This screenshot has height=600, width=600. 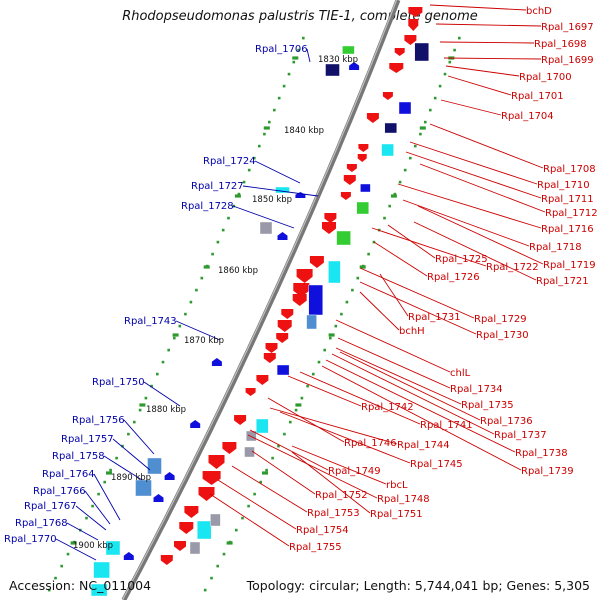 I want to click on right-gene-label: Rpal_1744, so click(x=423, y=445).